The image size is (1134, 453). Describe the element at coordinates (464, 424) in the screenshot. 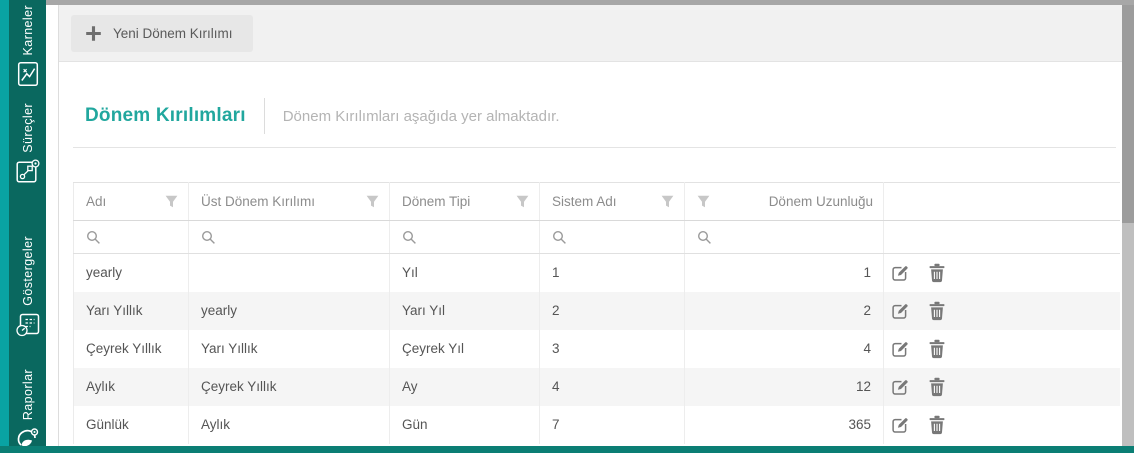

I see `cell-donem-tipi: Gün` at that location.